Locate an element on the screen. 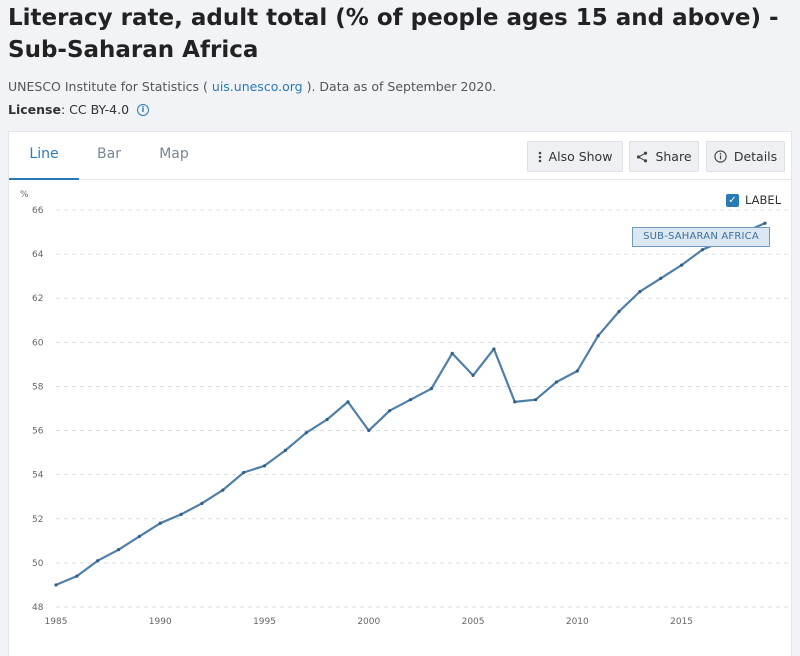 This screenshot has height=656, width=800. share-button: Share is located at coordinates (664, 156).